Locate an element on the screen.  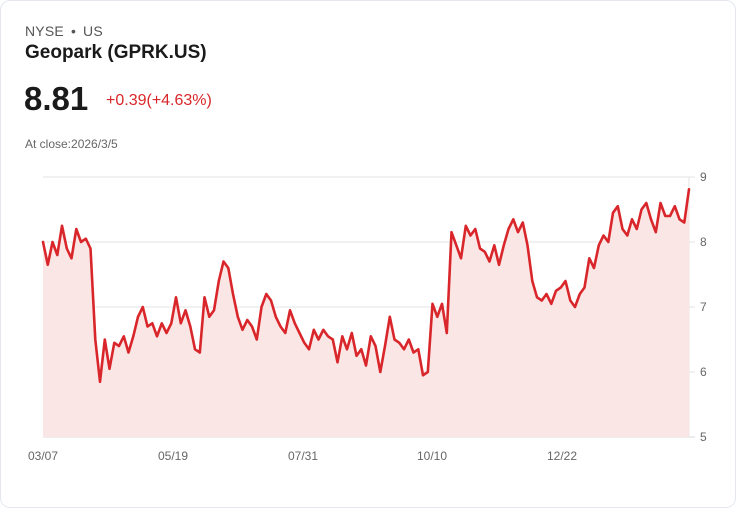
x-tick-label: 05/19 is located at coordinates (173, 456).